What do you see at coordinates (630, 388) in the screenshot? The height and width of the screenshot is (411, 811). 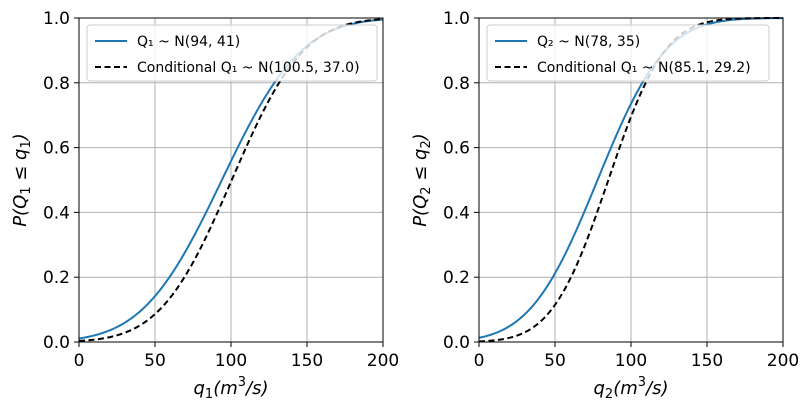 I see `x-axis-label: q2(m3/s)` at bounding box center [630, 388].